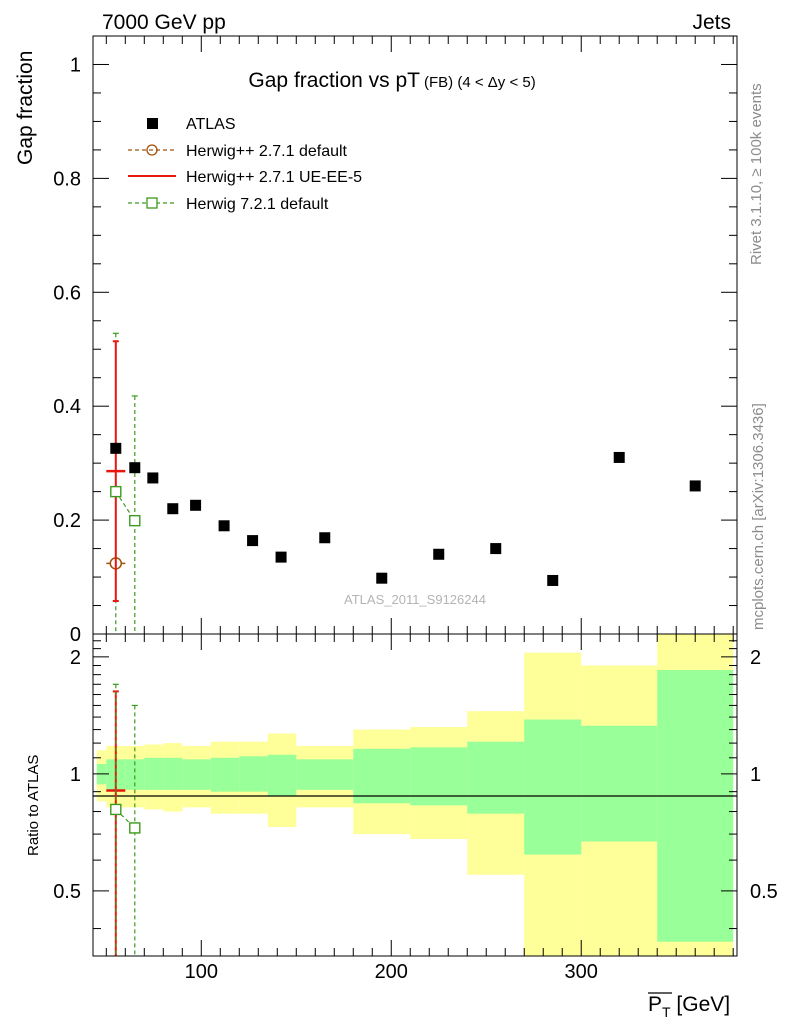 Image resolution: width=786 pixels, height=1024 pixels. What do you see at coordinates (764, 892) in the screenshot?
I see `ratio-tick-label-right: 0.5` at bounding box center [764, 892].